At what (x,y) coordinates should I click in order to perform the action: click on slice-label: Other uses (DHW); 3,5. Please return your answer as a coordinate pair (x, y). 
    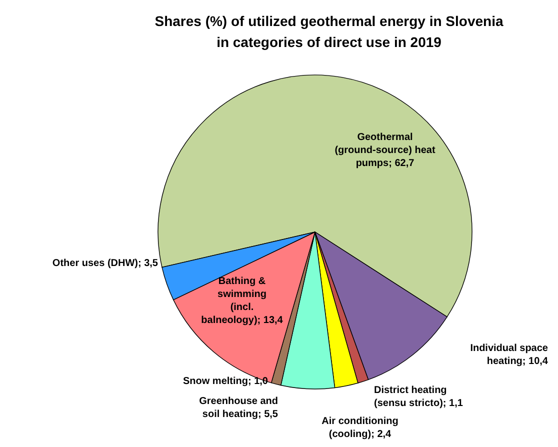
    Looking at the image, I should click on (105, 263).